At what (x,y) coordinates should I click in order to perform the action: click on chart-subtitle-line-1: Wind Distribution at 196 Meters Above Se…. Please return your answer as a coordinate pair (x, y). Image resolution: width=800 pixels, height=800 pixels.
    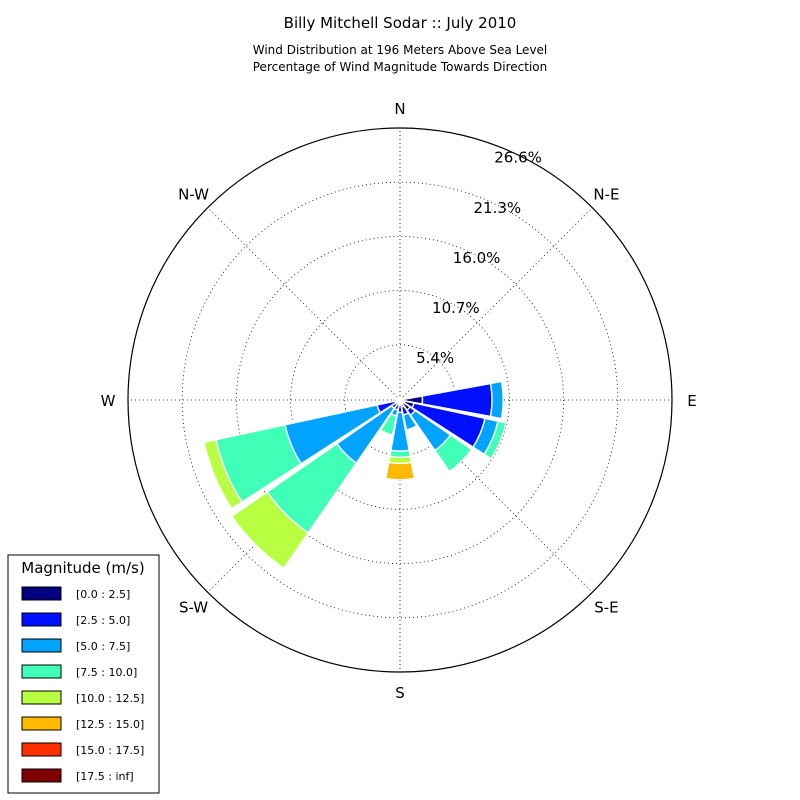
    Looking at the image, I should click on (400, 50).